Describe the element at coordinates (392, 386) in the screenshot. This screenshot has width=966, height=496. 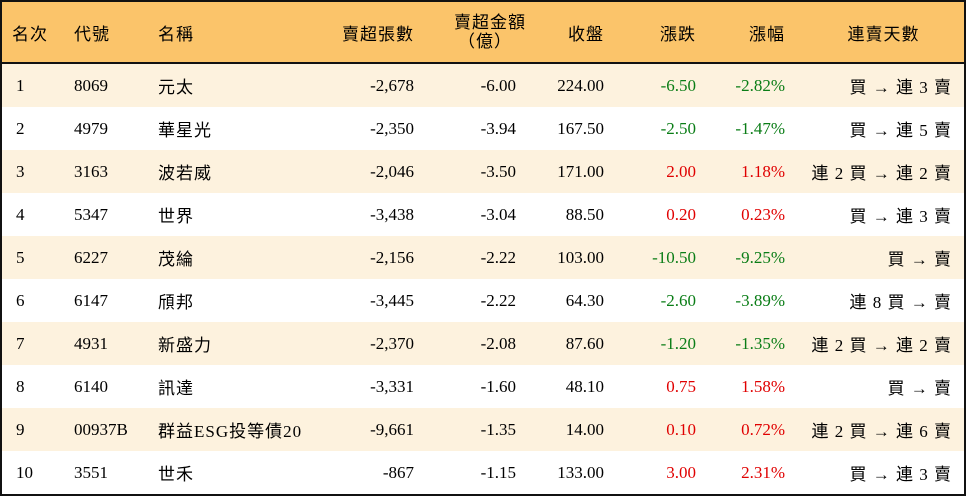
I see `sell-volume-cell: -3,331` at that location.